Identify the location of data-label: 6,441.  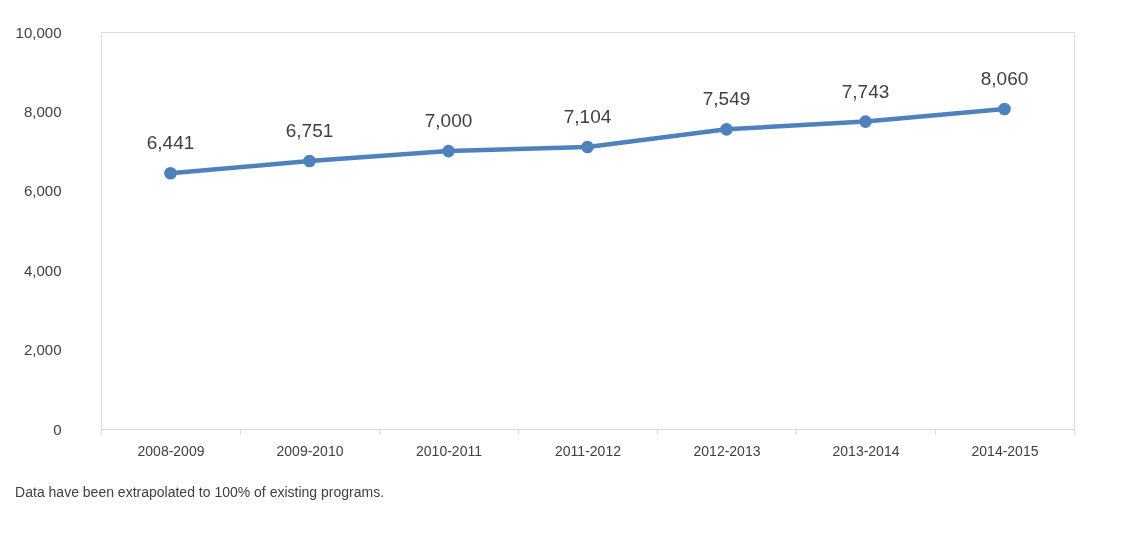
(170, 143).